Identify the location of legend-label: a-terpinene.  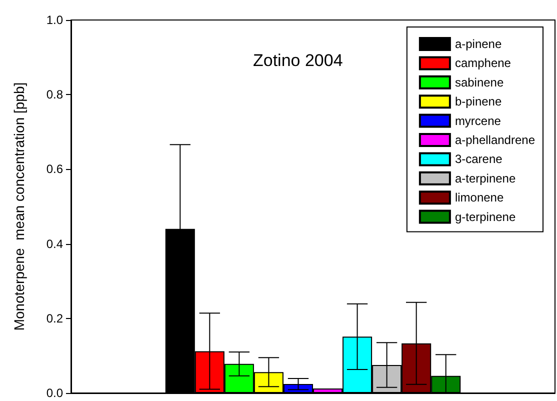
(485, 178).